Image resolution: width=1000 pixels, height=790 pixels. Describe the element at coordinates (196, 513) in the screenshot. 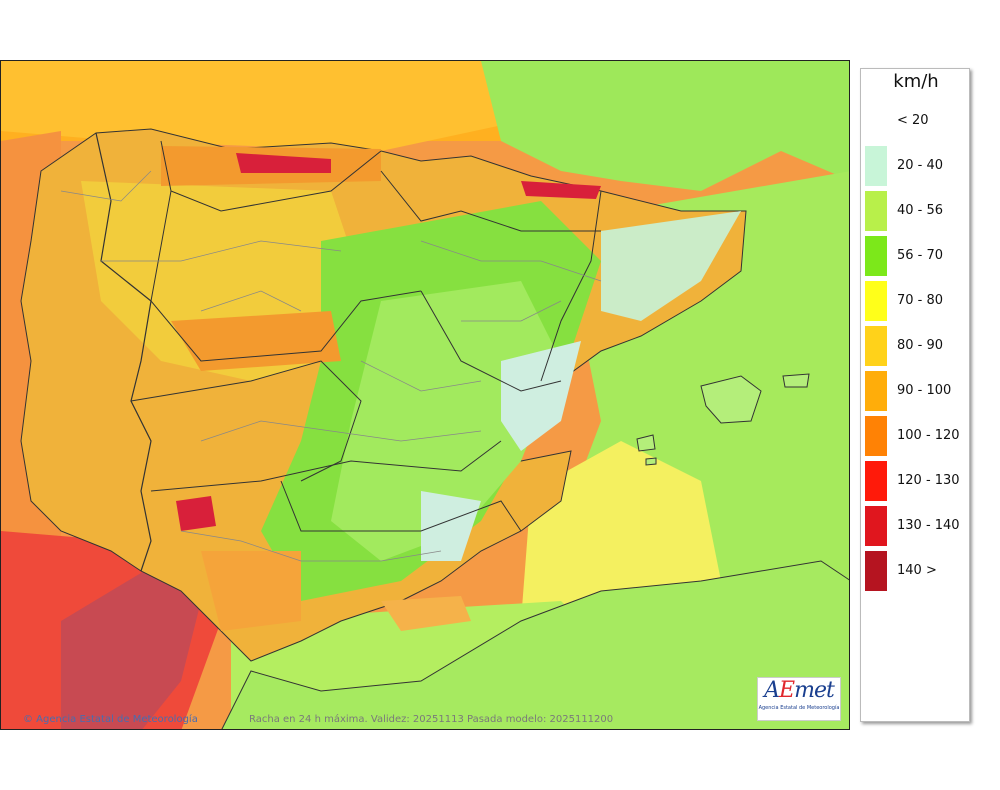

I see `sierra-morena-red-zone` at that location.